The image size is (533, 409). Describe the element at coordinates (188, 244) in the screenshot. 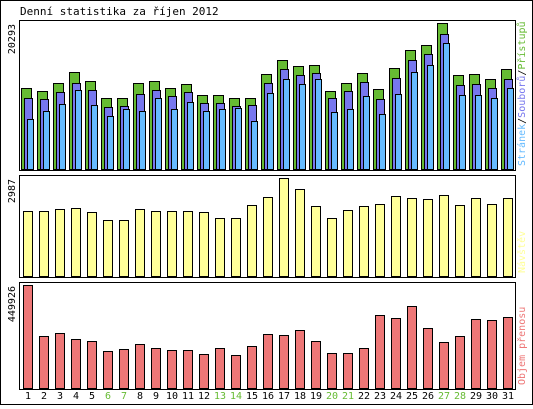

I see `bar-visits-Návštěv-day-11` at that location.